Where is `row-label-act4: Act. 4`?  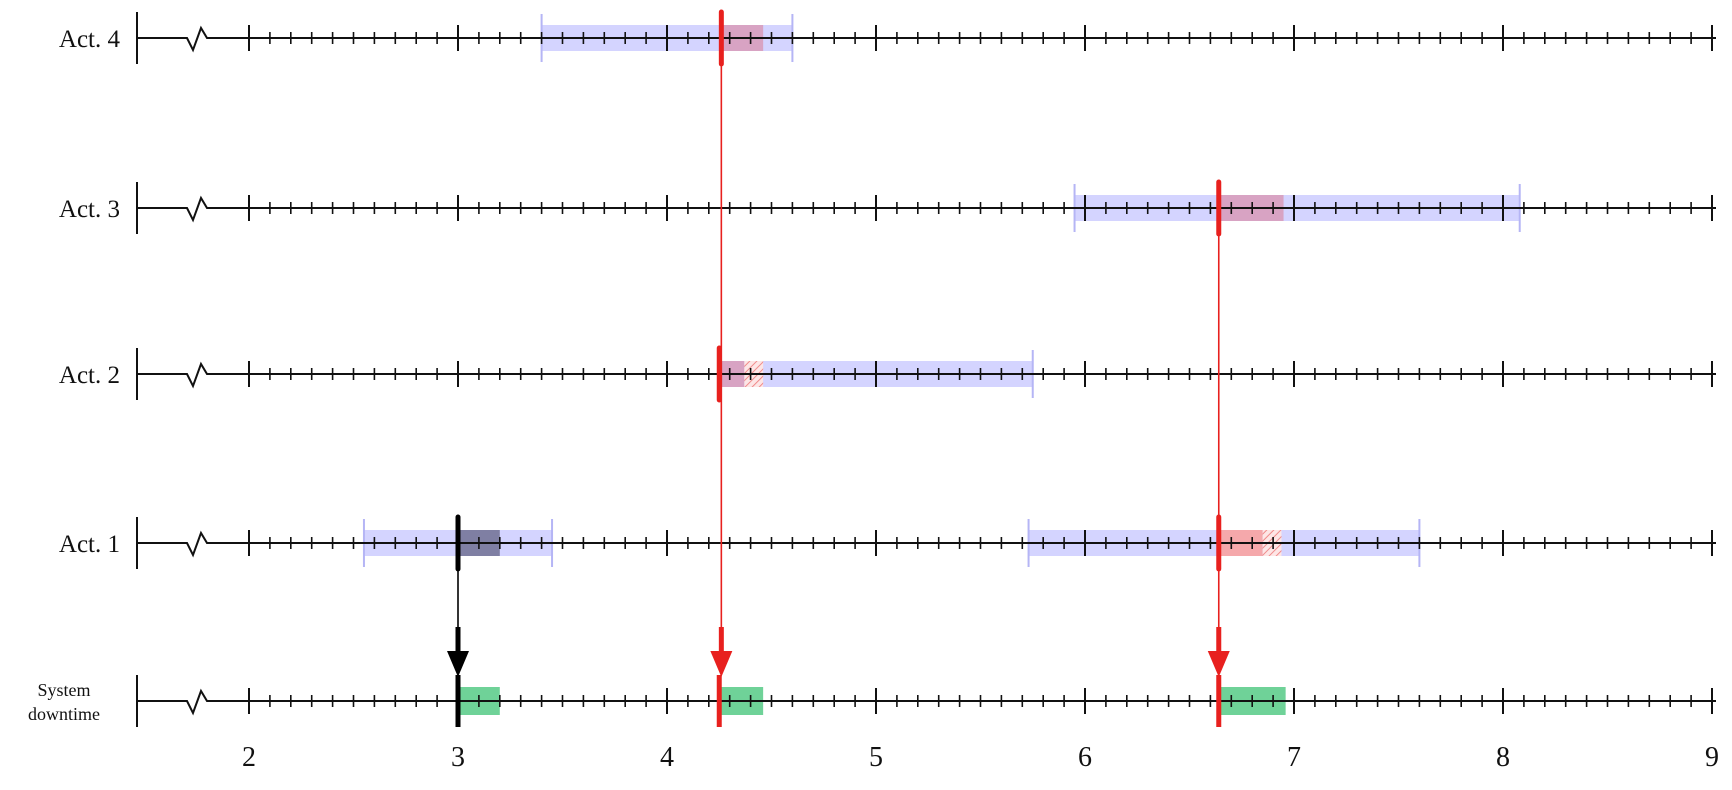
row-label-act4: Act. 4 is located at coordinates (90, 39).